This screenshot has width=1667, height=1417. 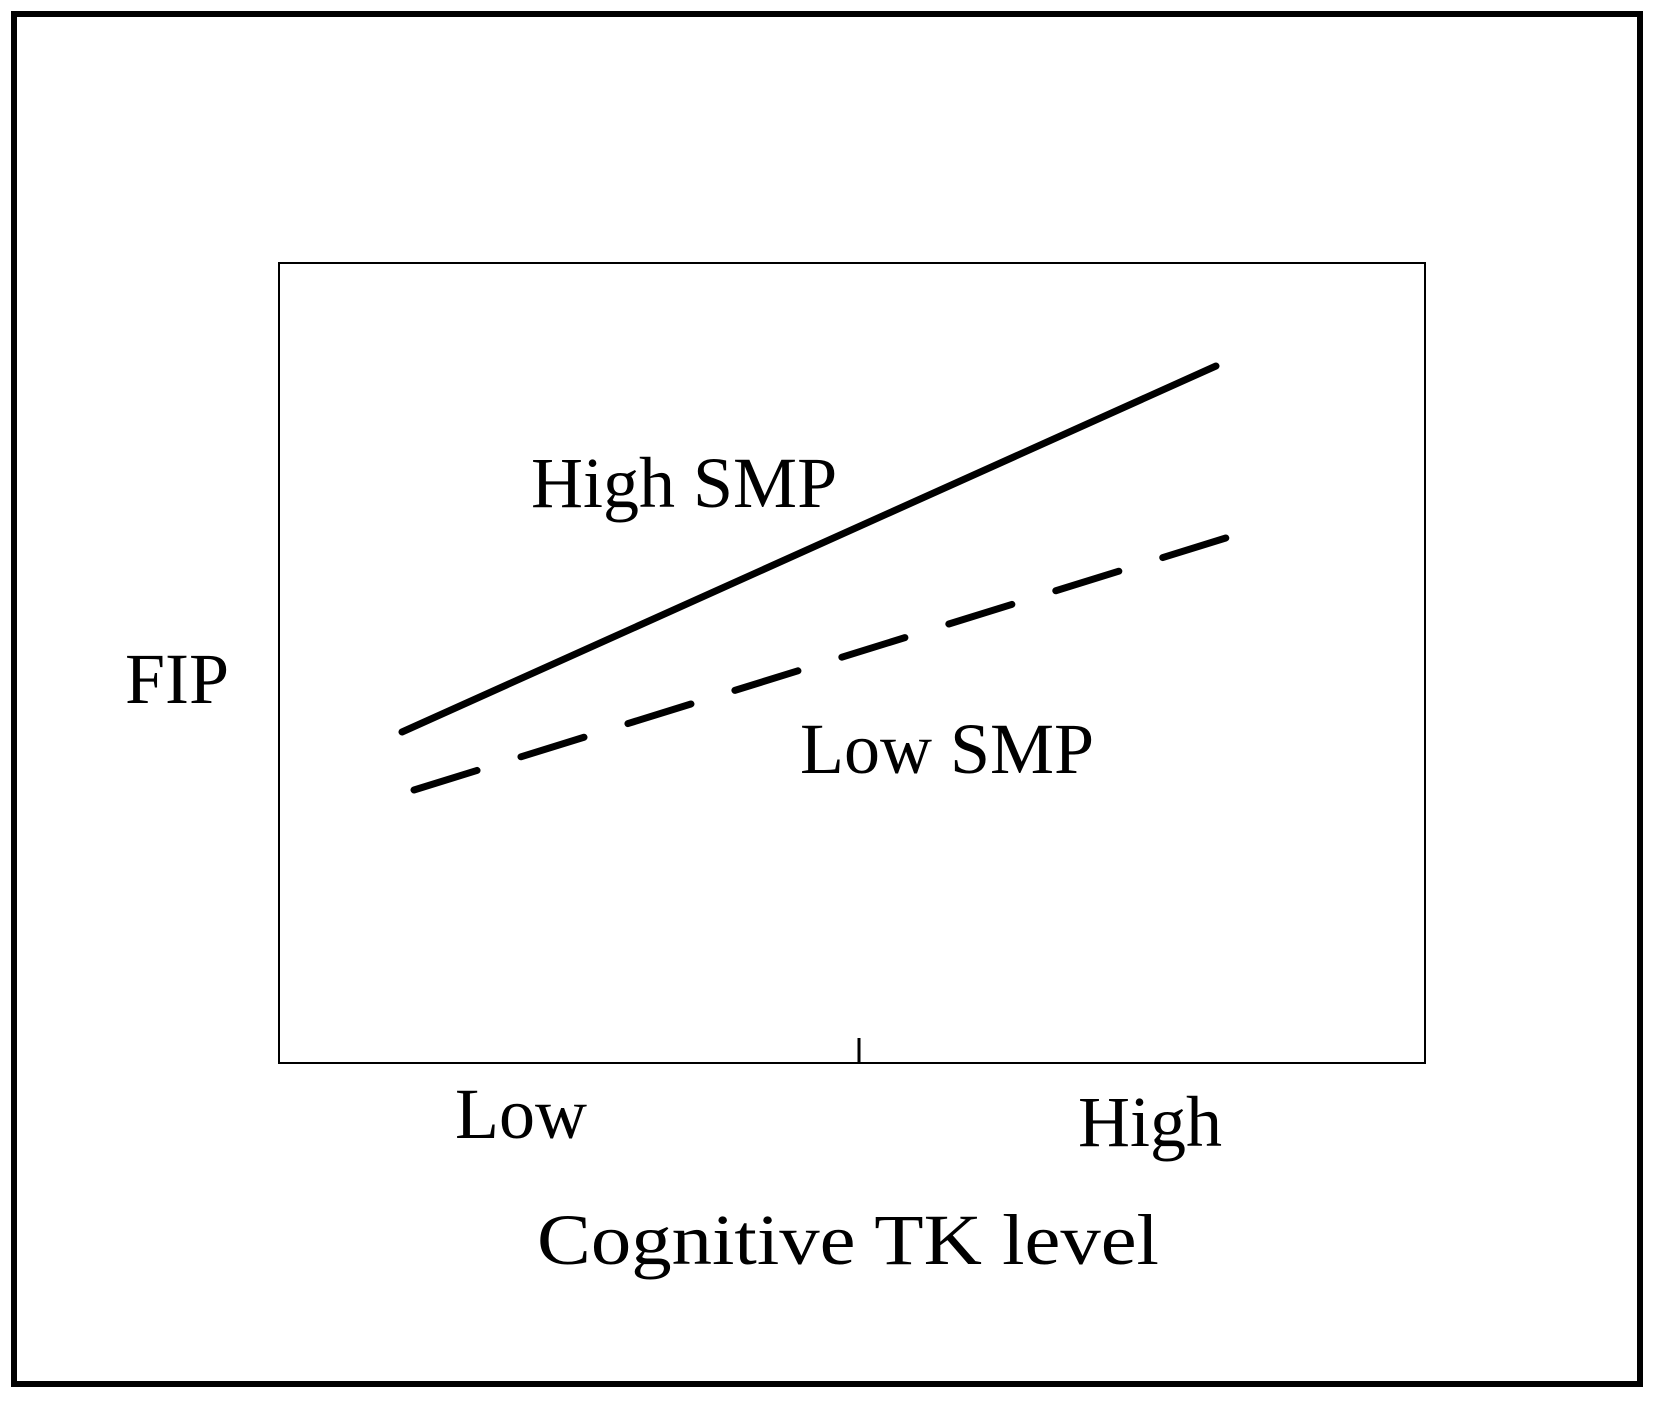 I want to click on x-tick-label-low: Low, so click(x=521, y=1114).